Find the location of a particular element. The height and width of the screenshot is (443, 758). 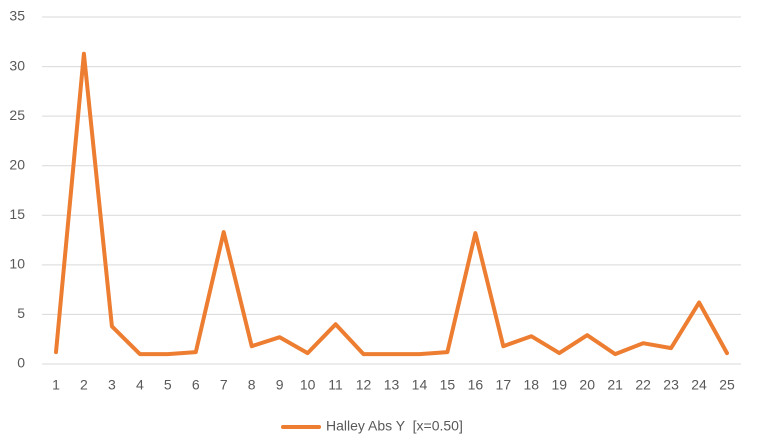

x-tick-label: 15 is located at coordinates (448, 385).